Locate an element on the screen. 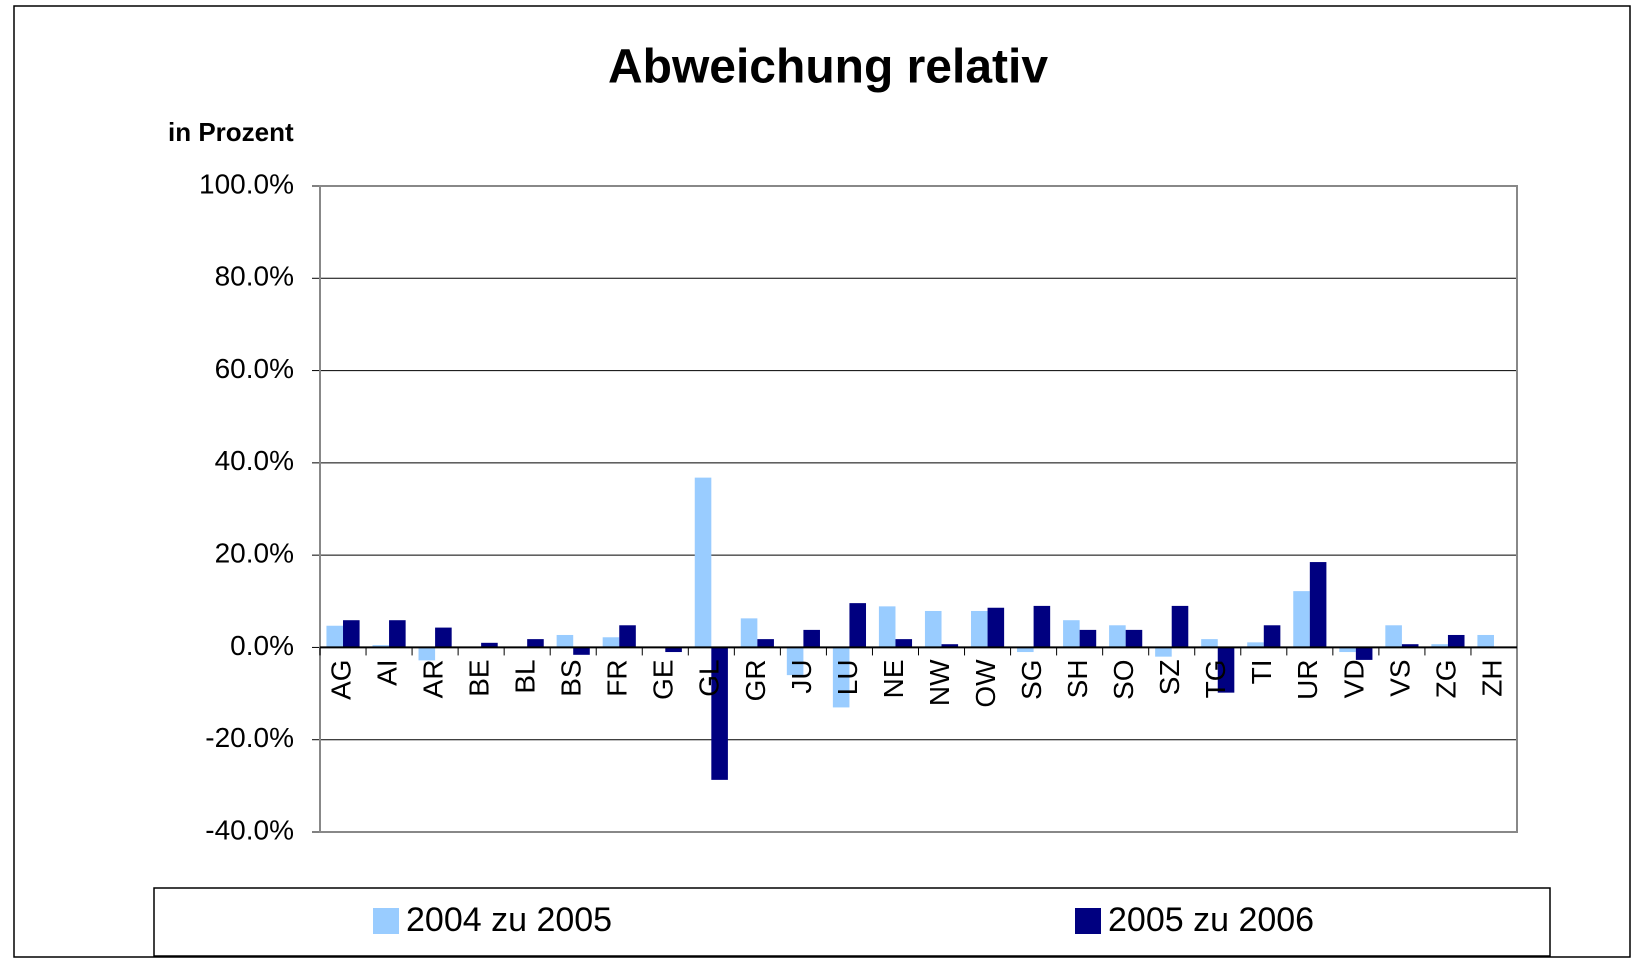  x-tick-label: TG is located at coordinates (1215, 678).